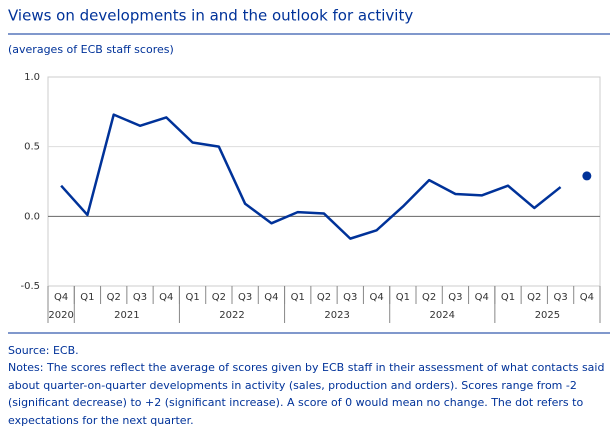 The width and height of the screenshot is (613, 437). I want to click on x-group-label: 2022, so click(231, 315).